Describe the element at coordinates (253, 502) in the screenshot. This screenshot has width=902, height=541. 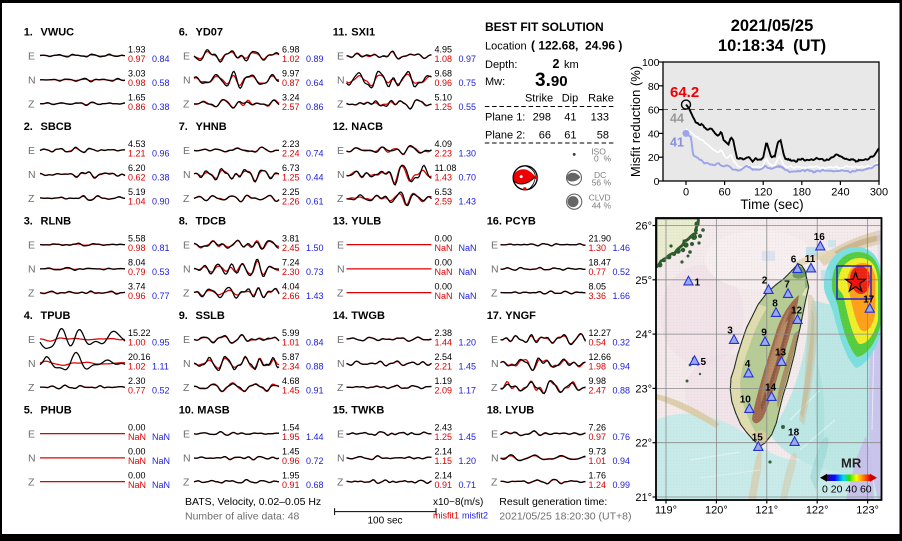
I see `svg-text: BATS, Velocity, 0.02–0.05 Hz` at that location.